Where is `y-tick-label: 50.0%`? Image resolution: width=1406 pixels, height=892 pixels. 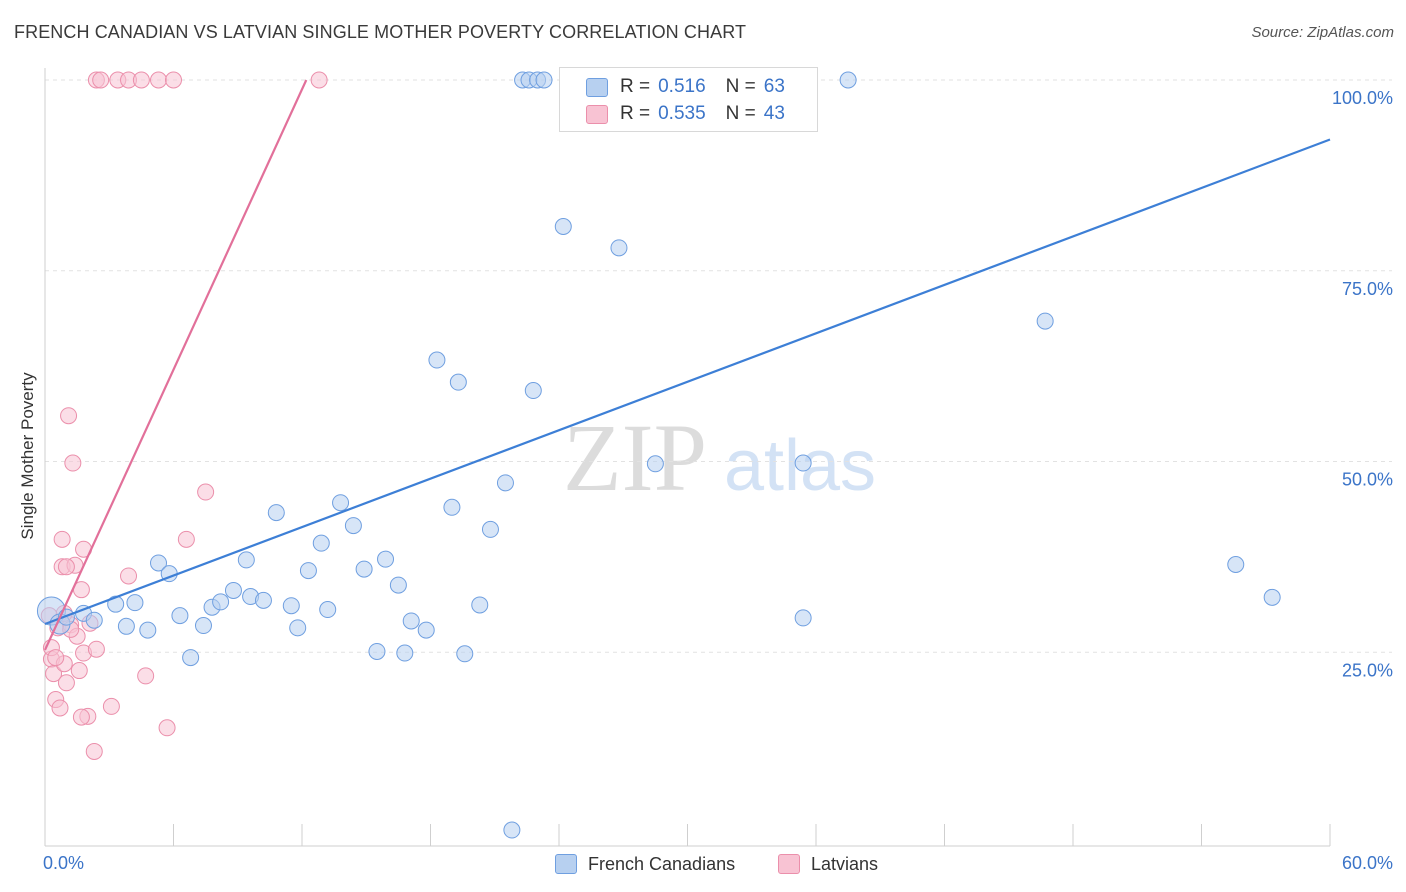
y-tick-label: 50.0% is located at coordinates (1367, 480).